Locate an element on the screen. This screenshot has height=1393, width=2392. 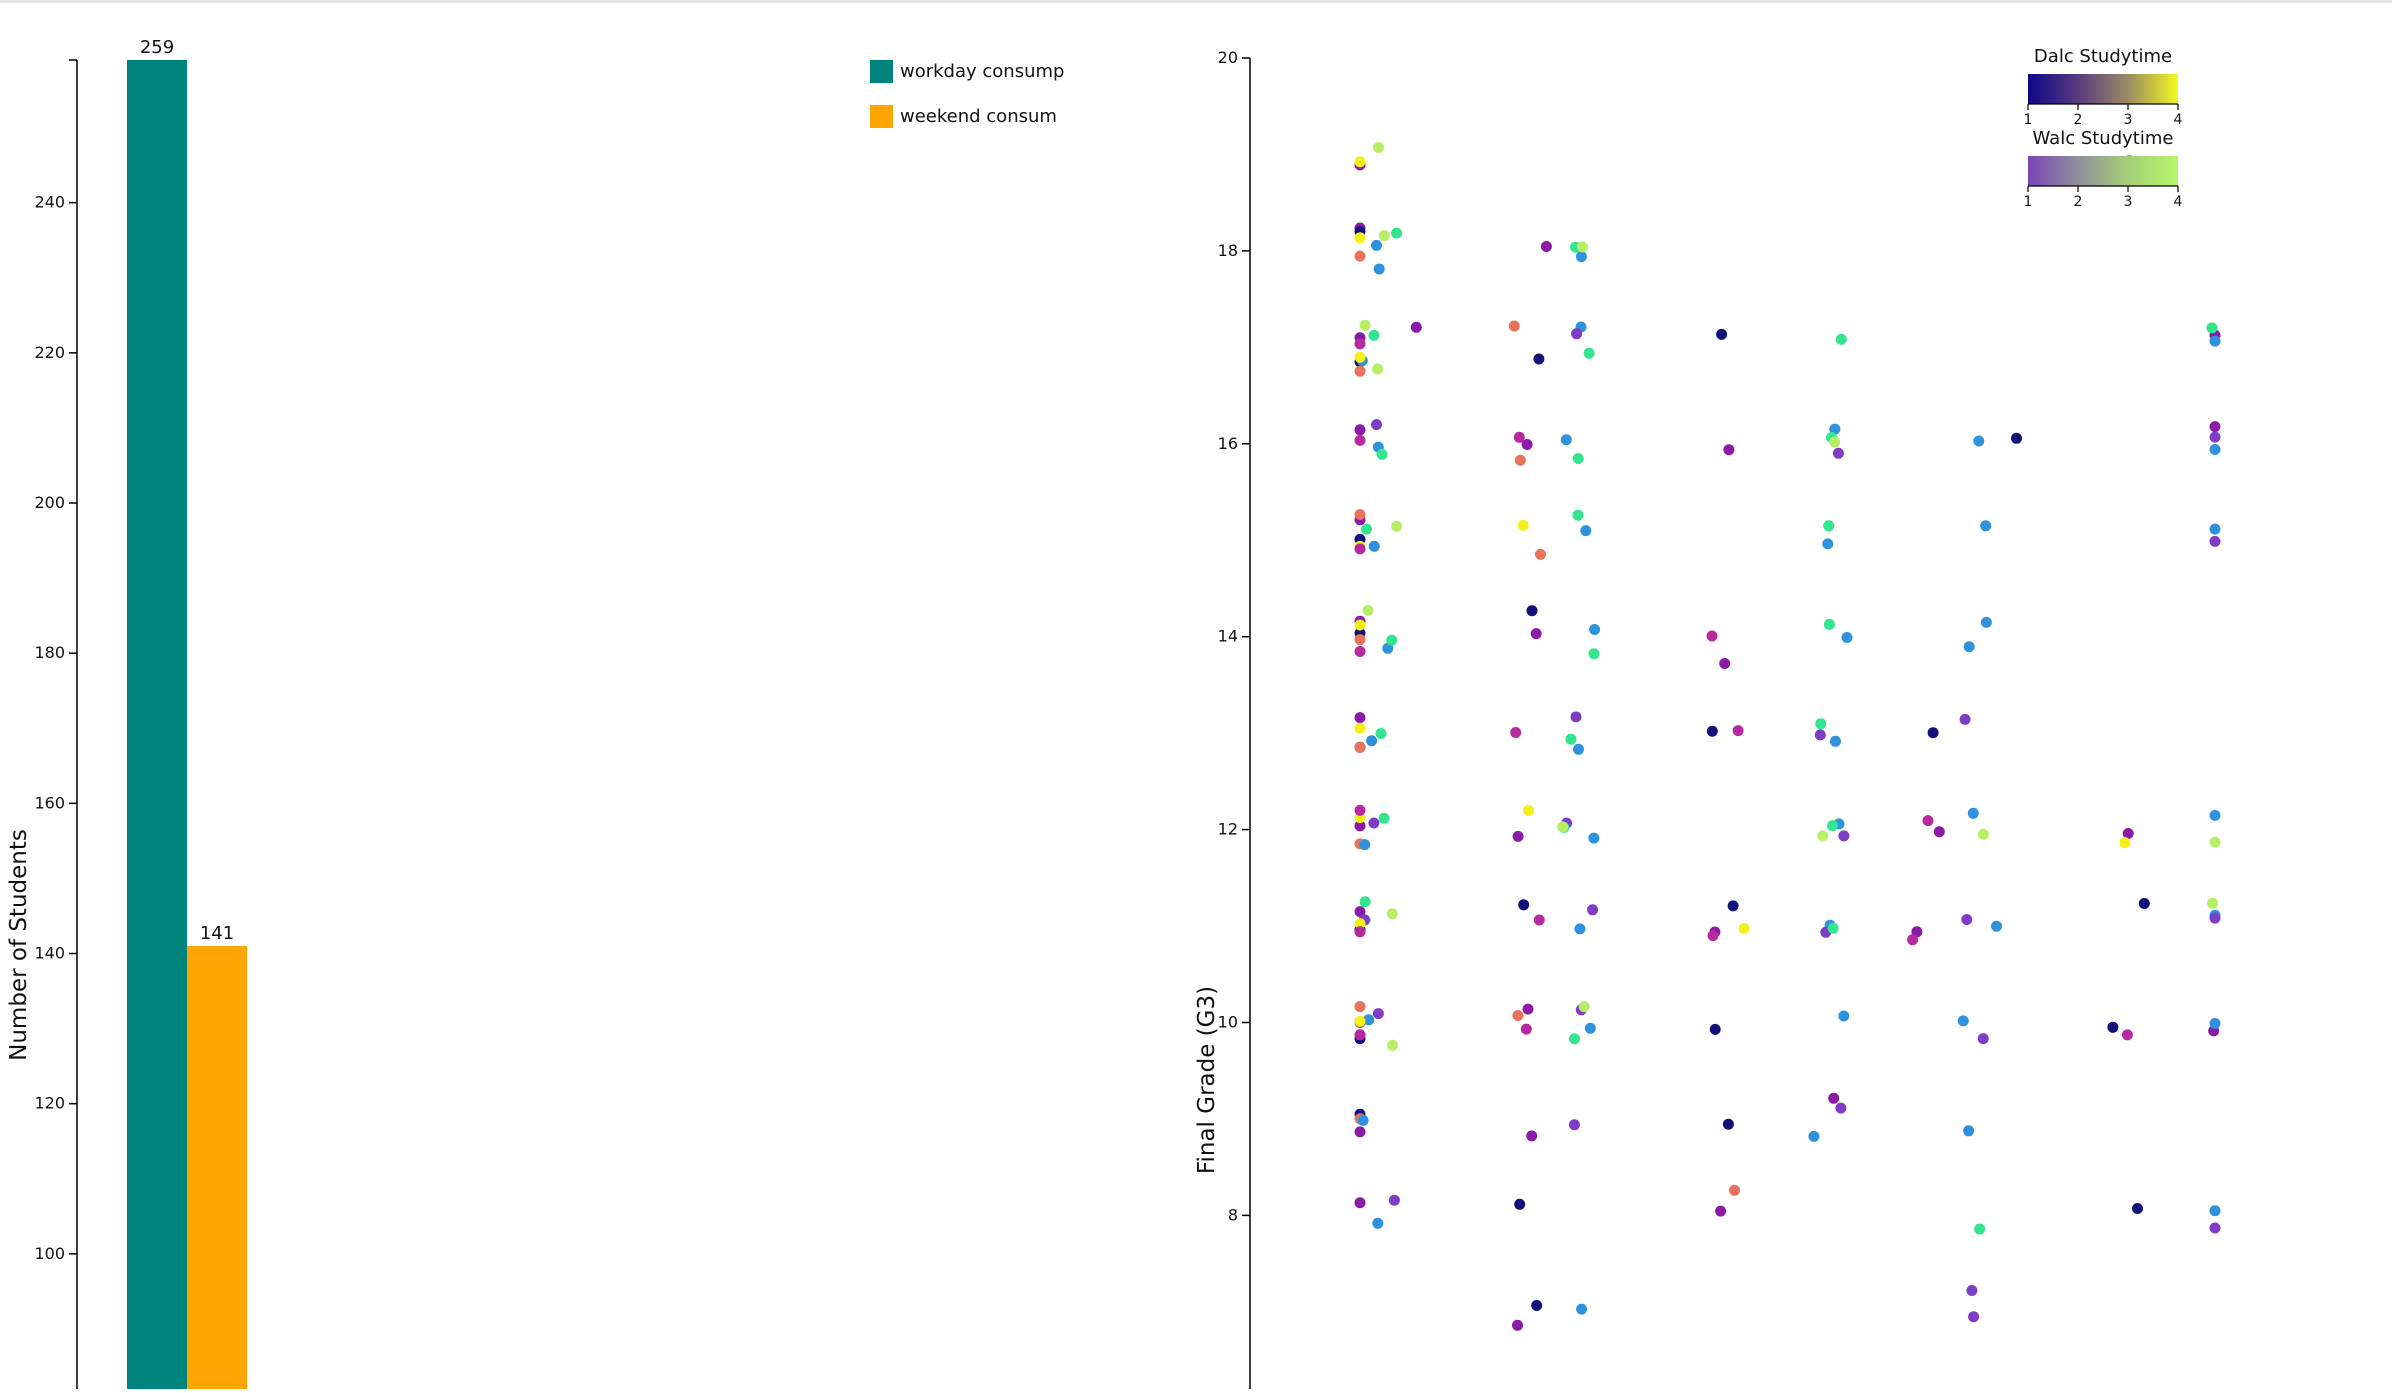
bar-y-tick-label: 220 is located at coordinates (49, 352).